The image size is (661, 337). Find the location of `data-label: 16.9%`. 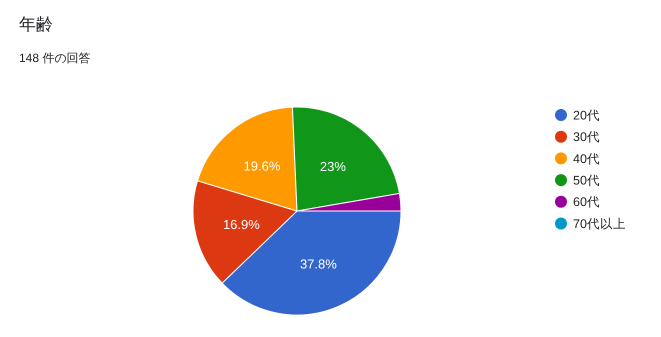

data-label: 16.9% is located at coordinates (241, 224).